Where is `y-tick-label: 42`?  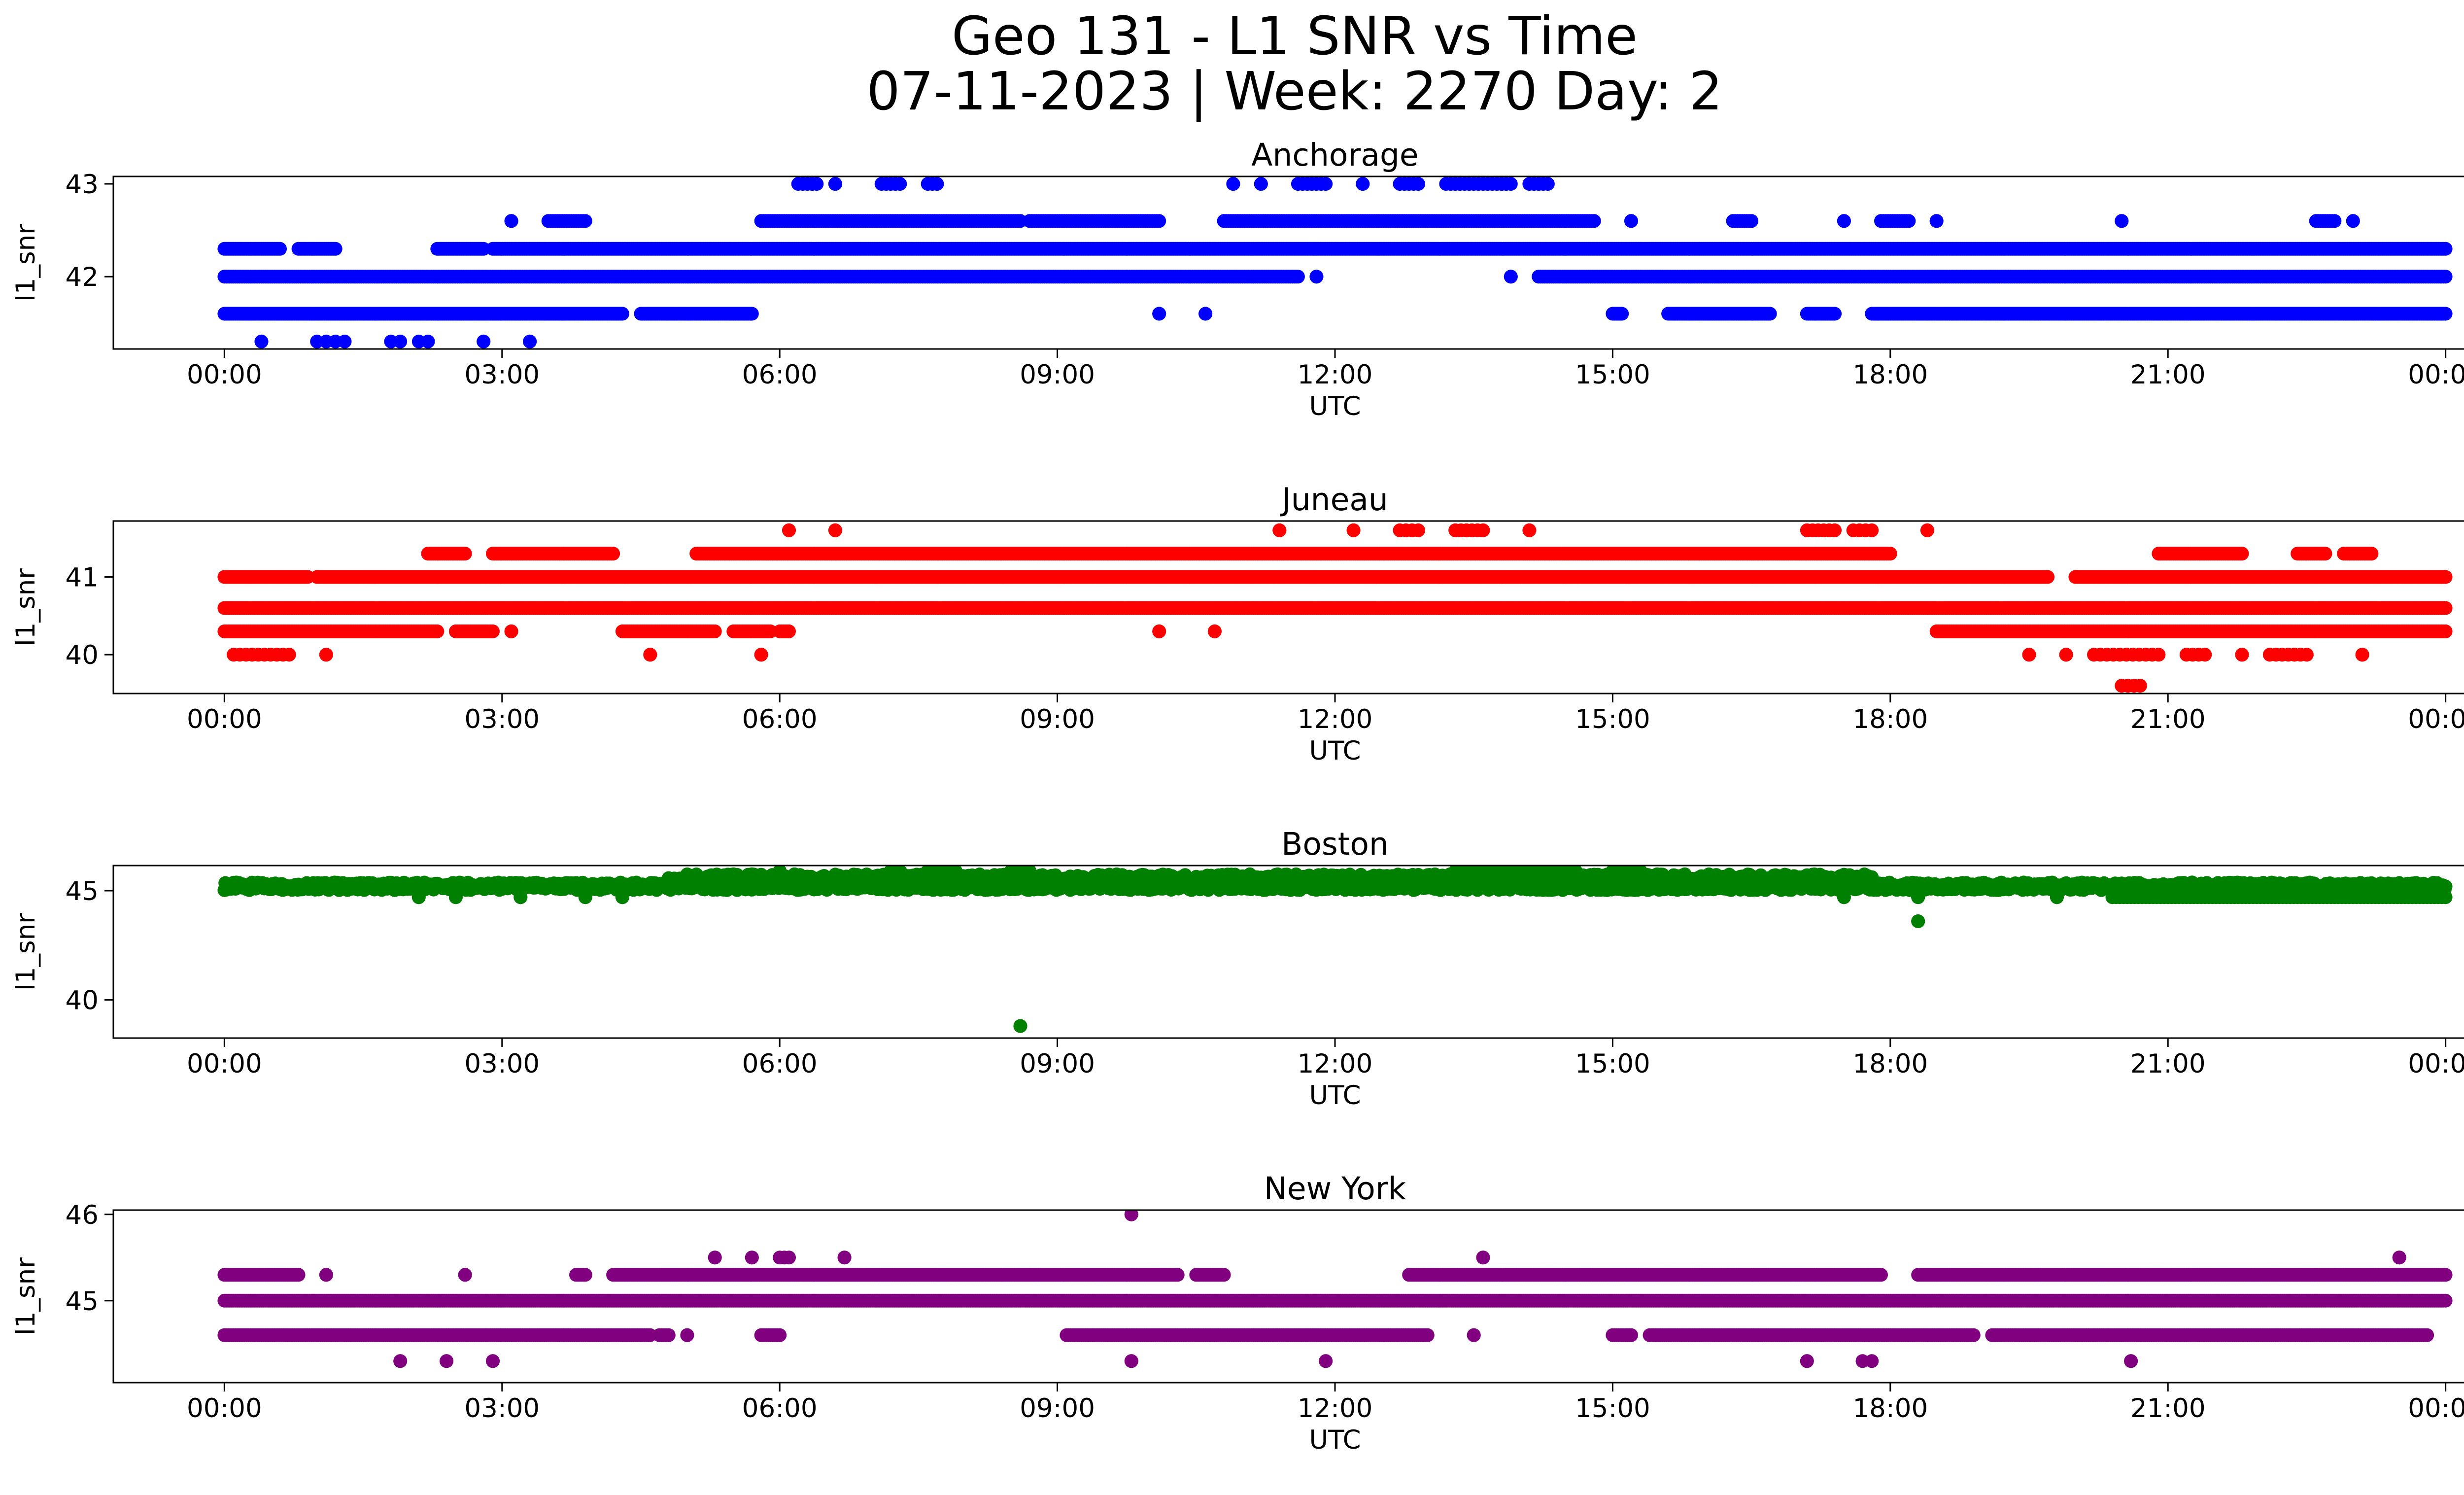 y-tick-label: 42 is located at coordinates (82, 277).